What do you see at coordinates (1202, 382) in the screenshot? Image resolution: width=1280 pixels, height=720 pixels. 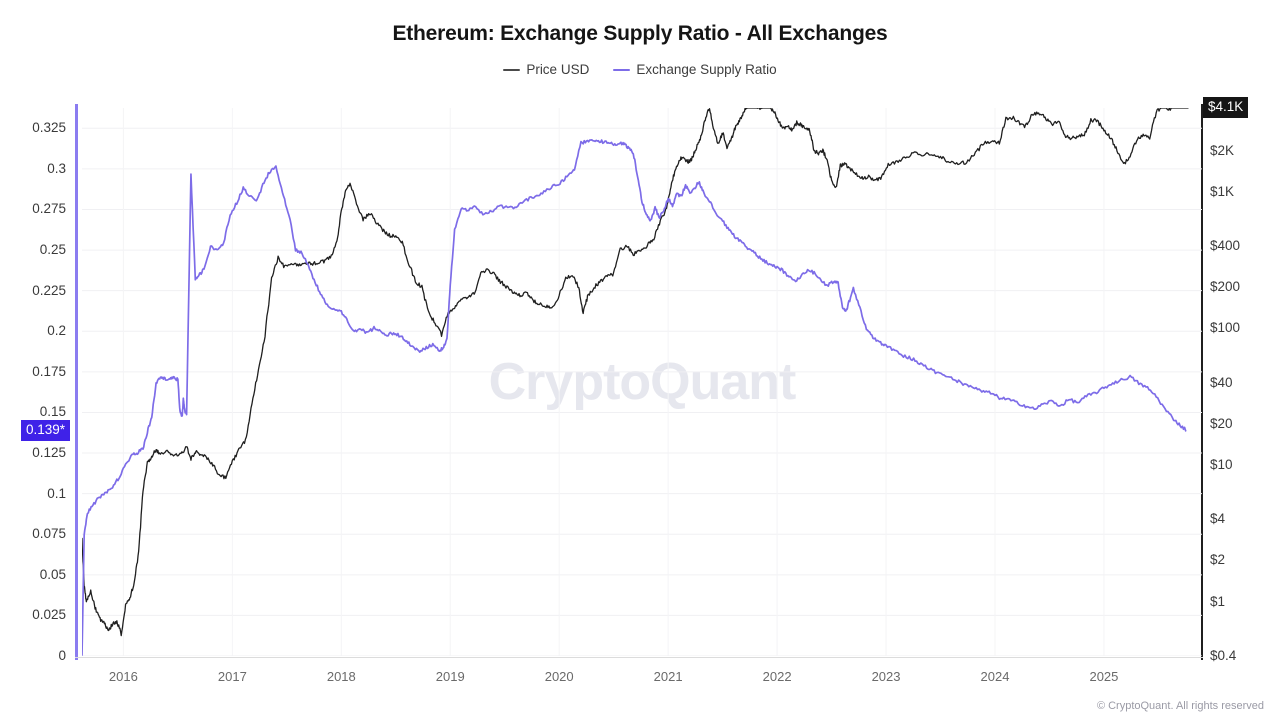 I see `right-axis-line` at bounding box center [1202, 382].